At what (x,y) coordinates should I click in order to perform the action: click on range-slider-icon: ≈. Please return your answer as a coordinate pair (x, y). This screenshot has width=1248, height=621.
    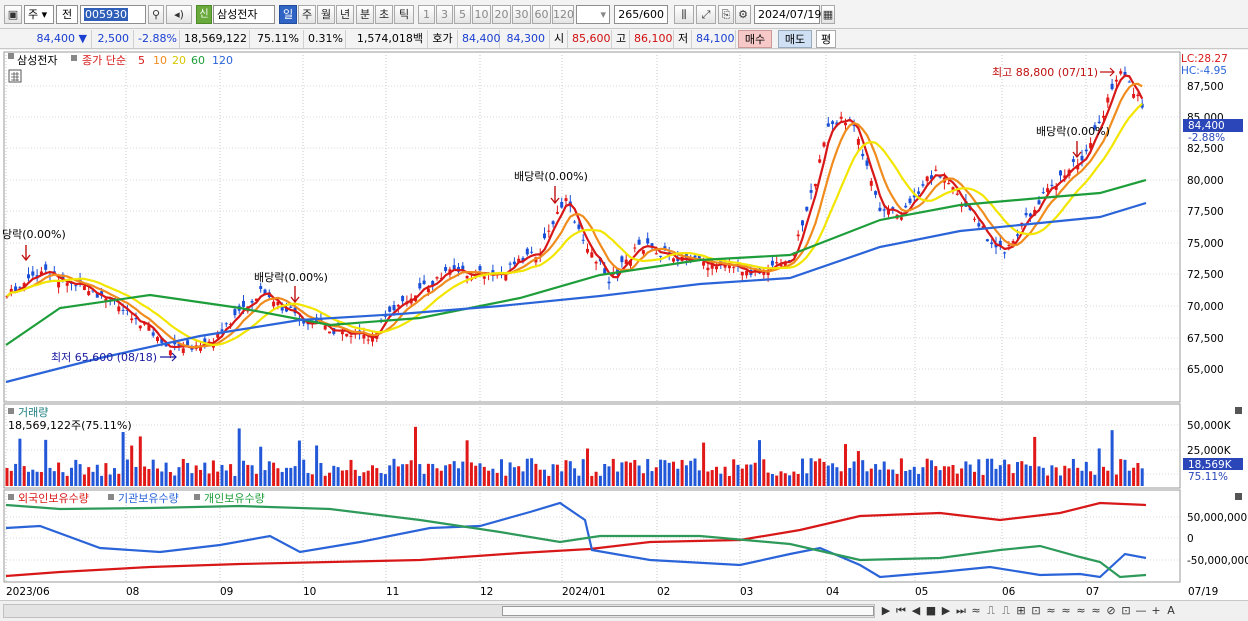
    Looking at the image, I should click on (976, 610).